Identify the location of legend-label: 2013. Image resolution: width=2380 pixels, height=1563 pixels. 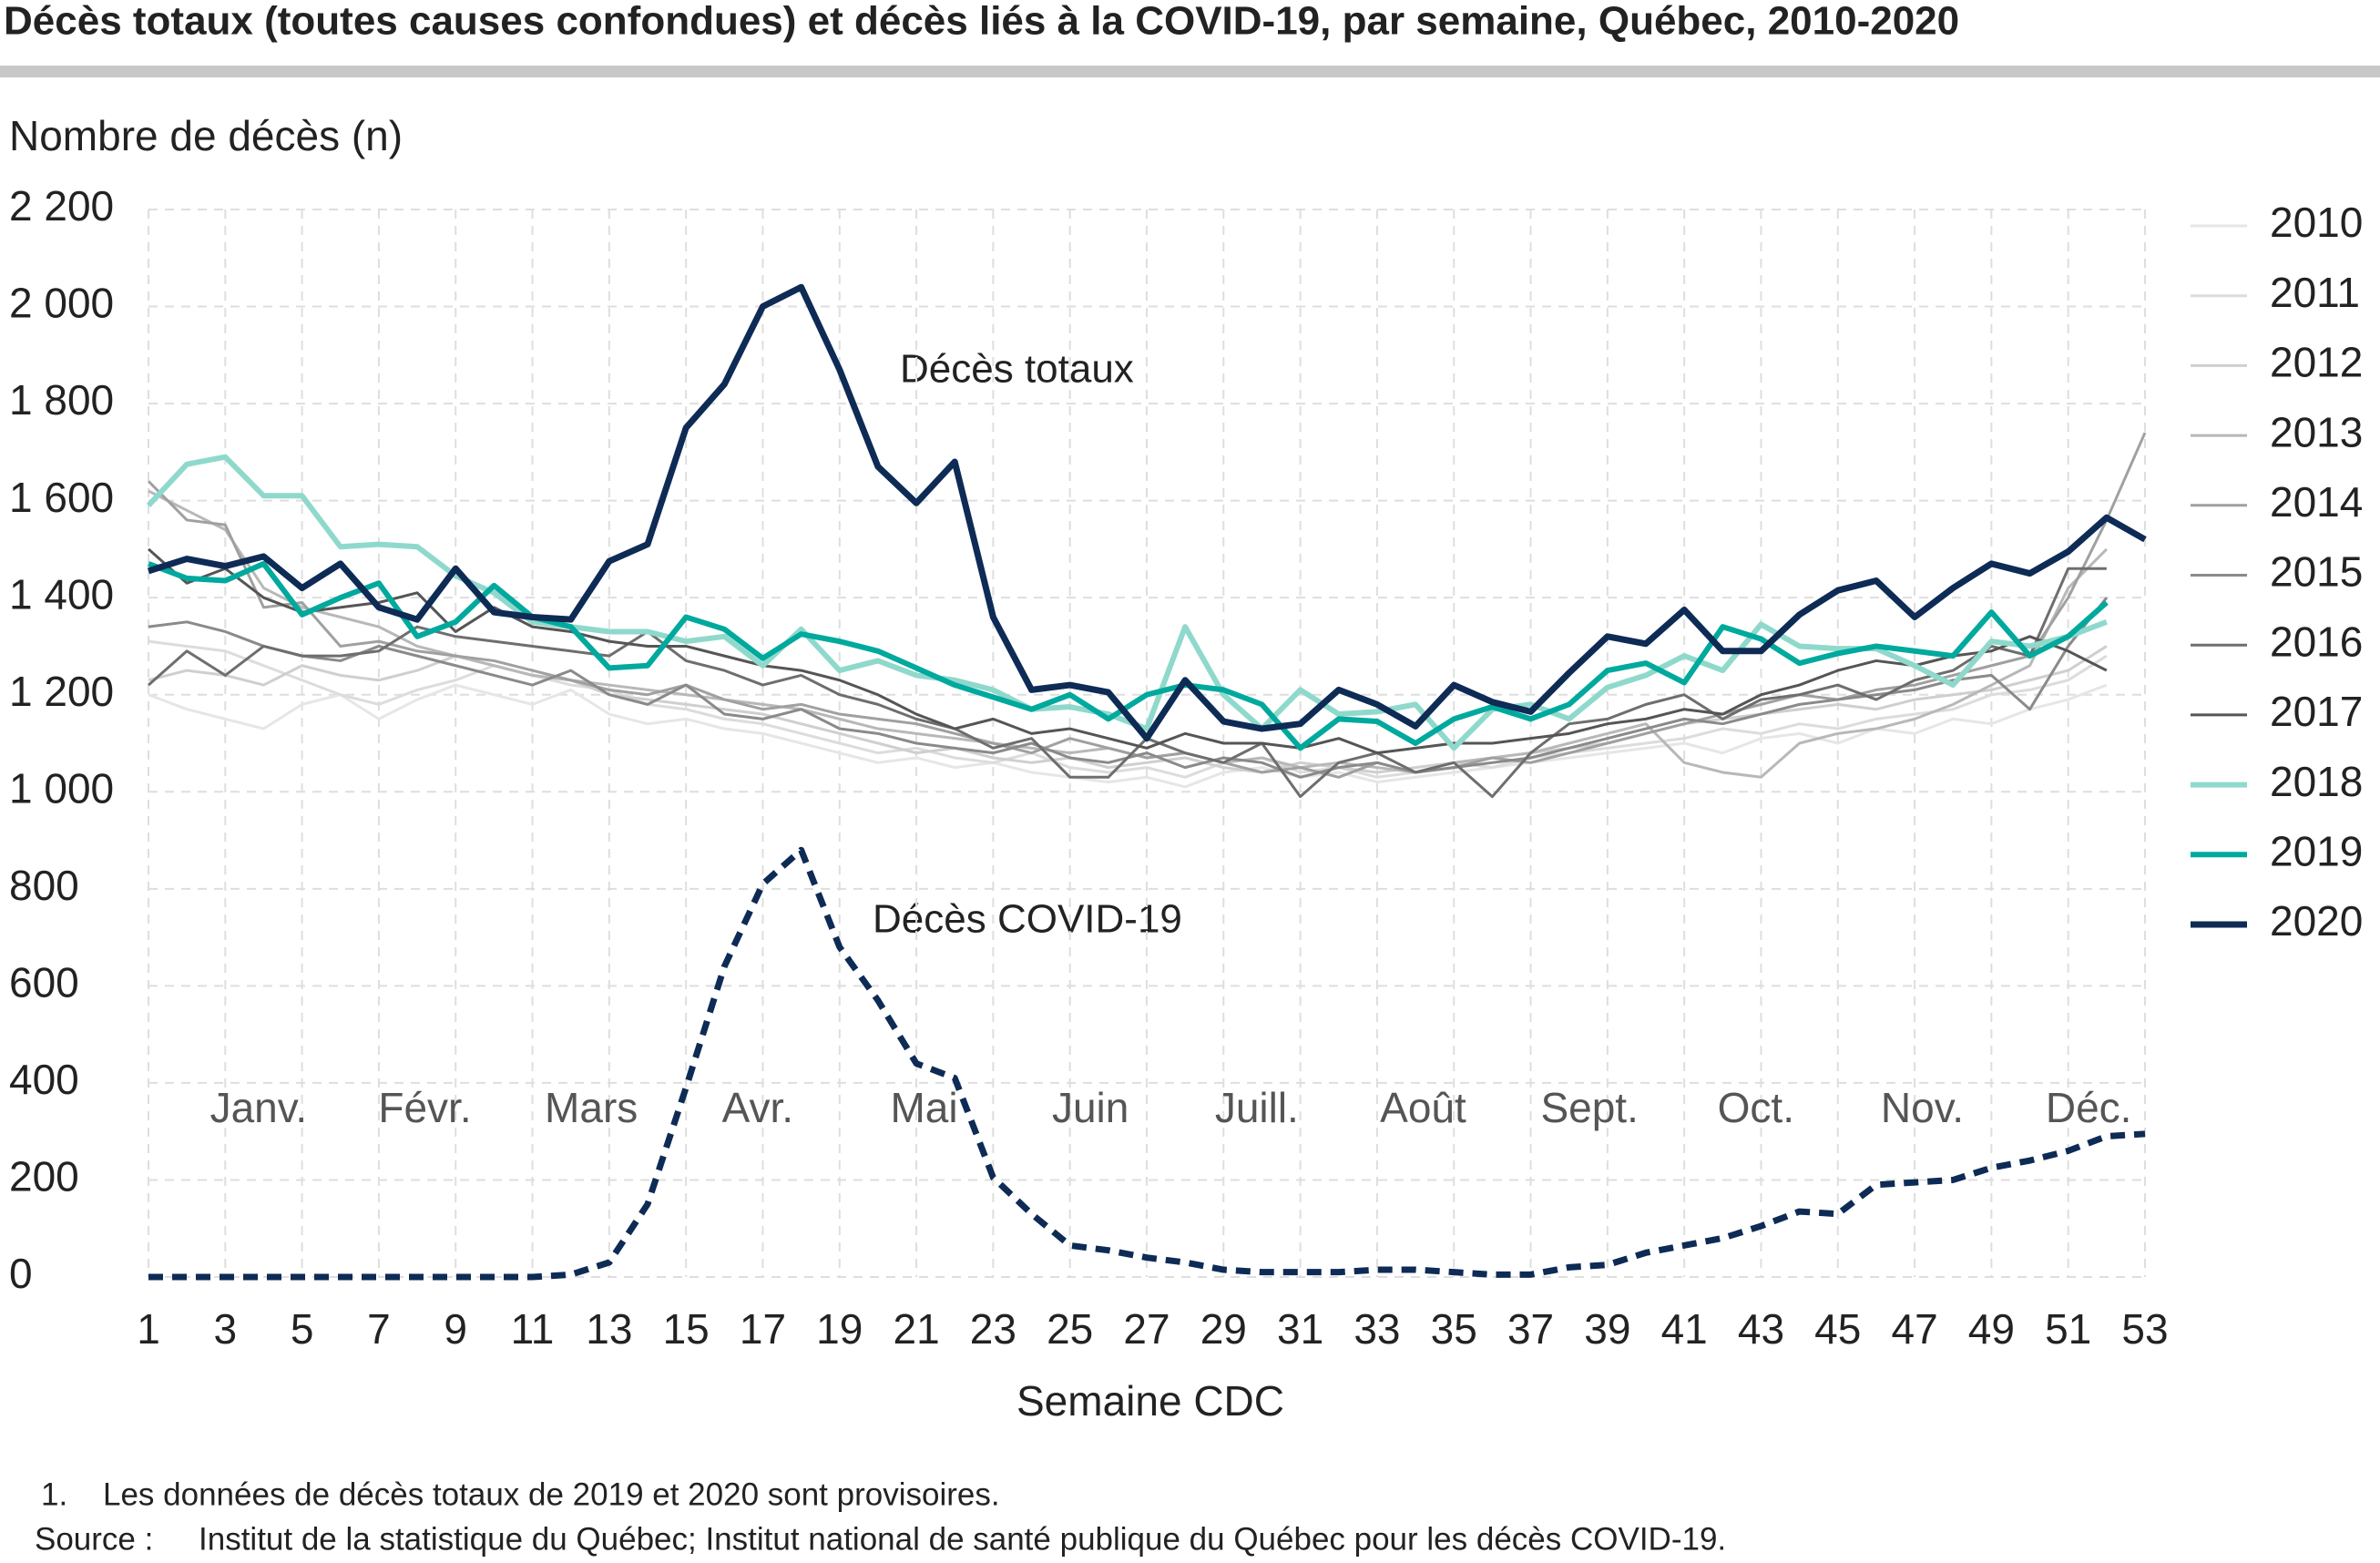
(2317, 431).